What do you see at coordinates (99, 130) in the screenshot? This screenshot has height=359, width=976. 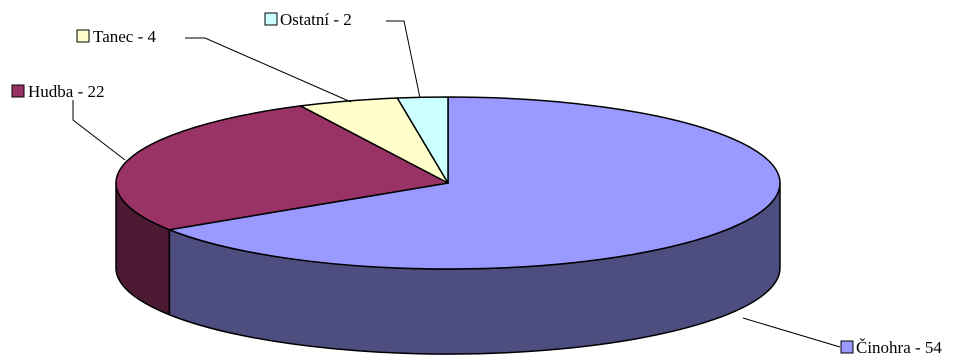 I see `leader-line-hudba` at bounding box center [99, 130].